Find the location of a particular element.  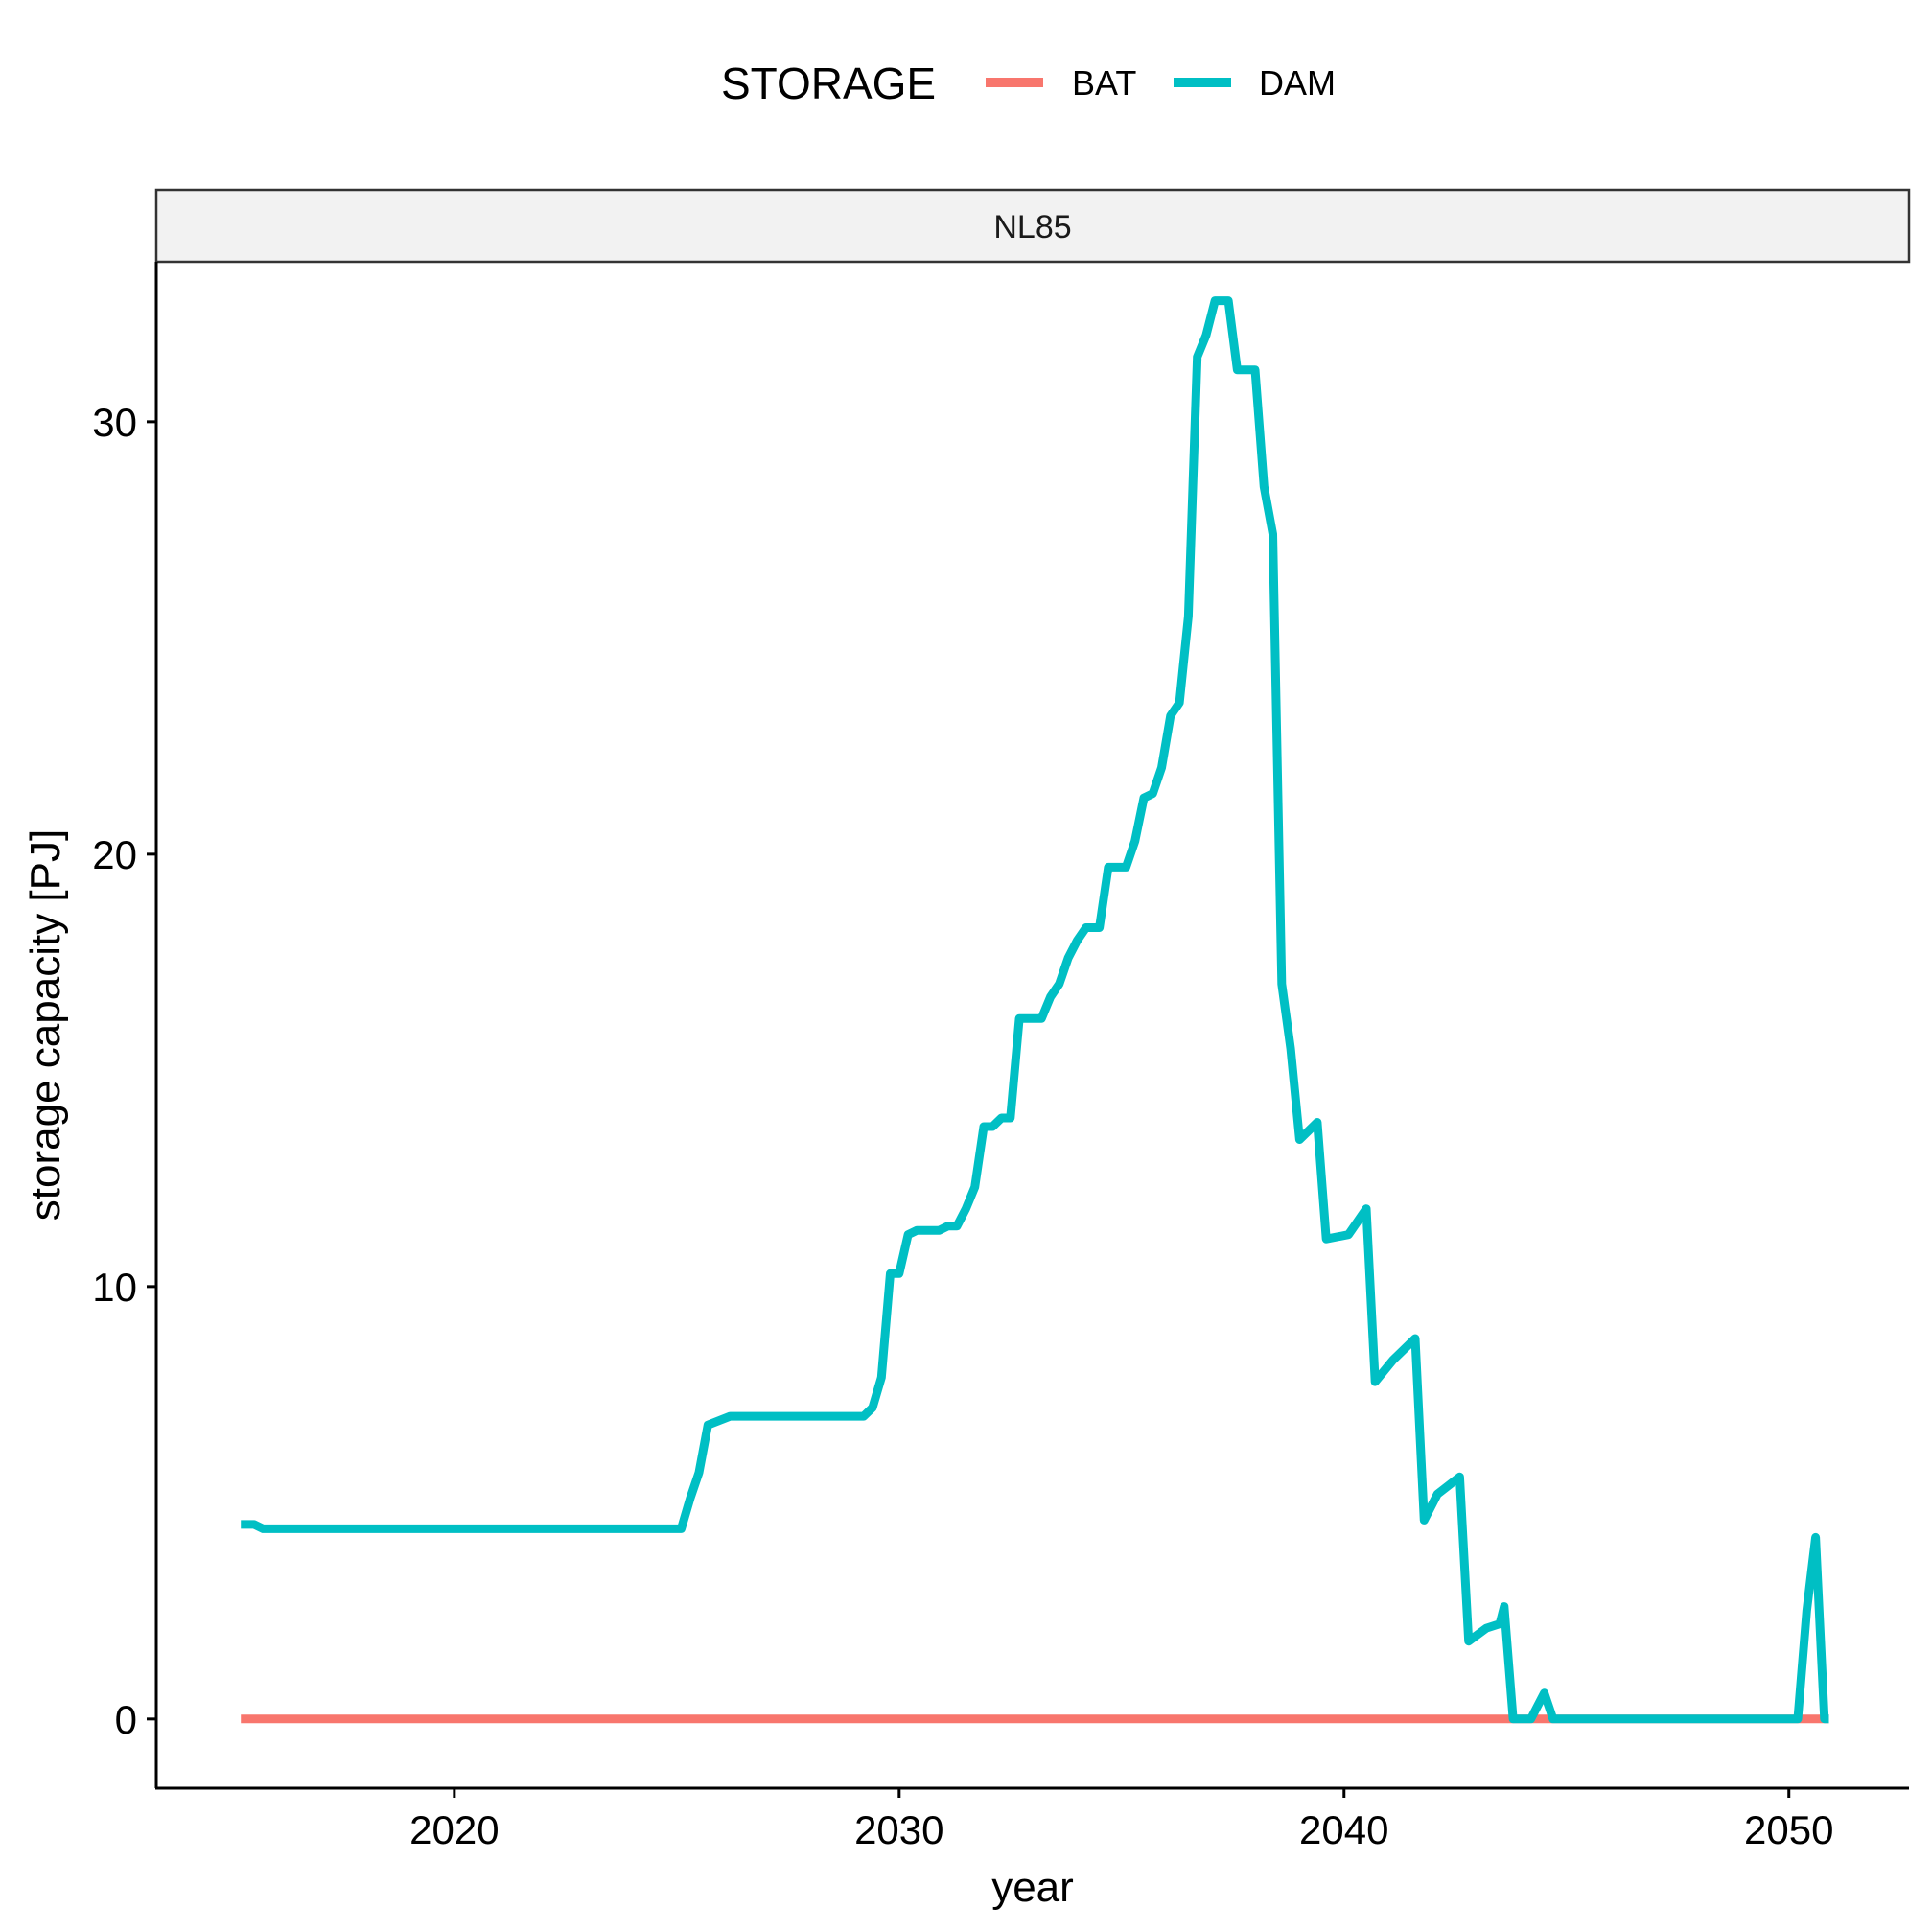

legend-title: STORAGE is located at coordinates (828, 83).